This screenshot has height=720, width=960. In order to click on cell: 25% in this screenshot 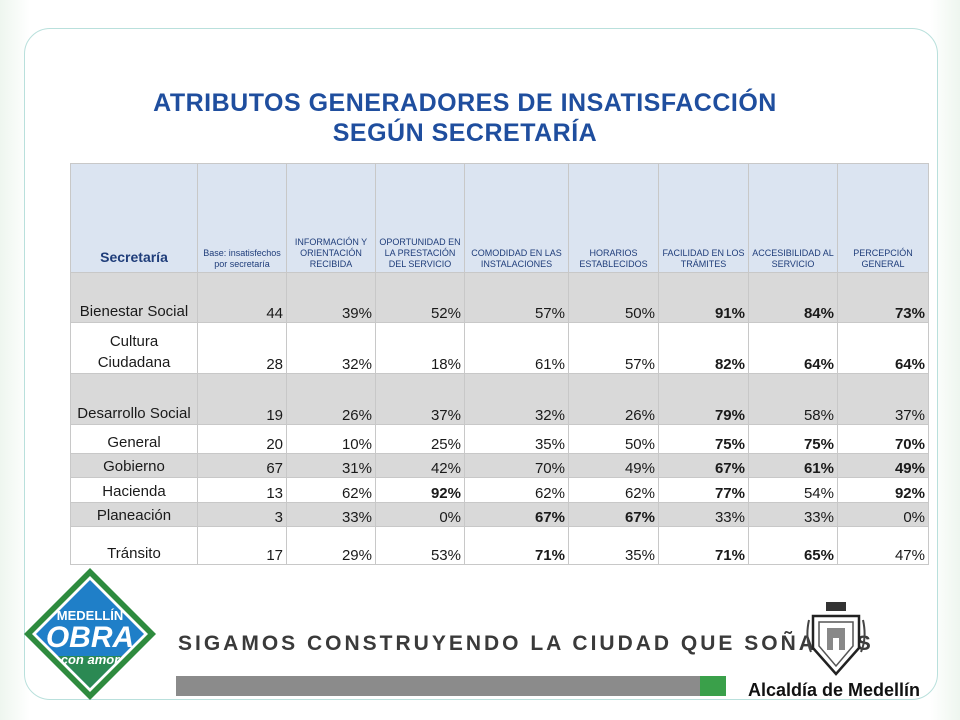, I will do `click(420, 439)`.